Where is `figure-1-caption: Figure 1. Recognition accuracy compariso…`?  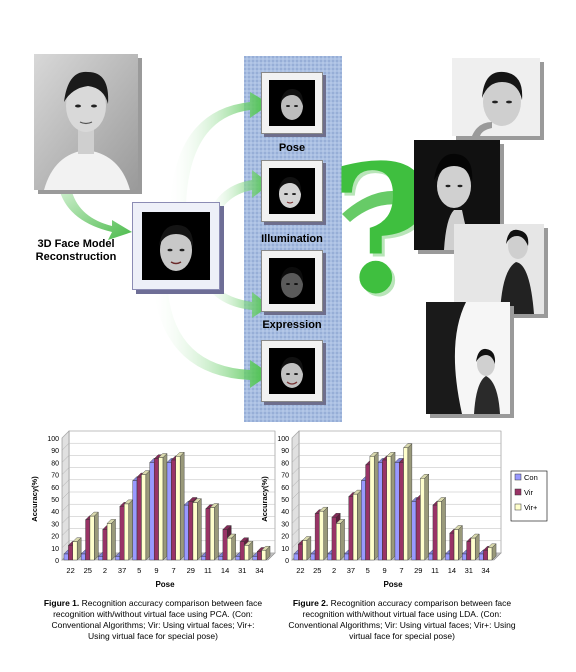
figure-1-caption: Figure 1. Recognition accuracy compariso… is located at coordinates (153, 620).